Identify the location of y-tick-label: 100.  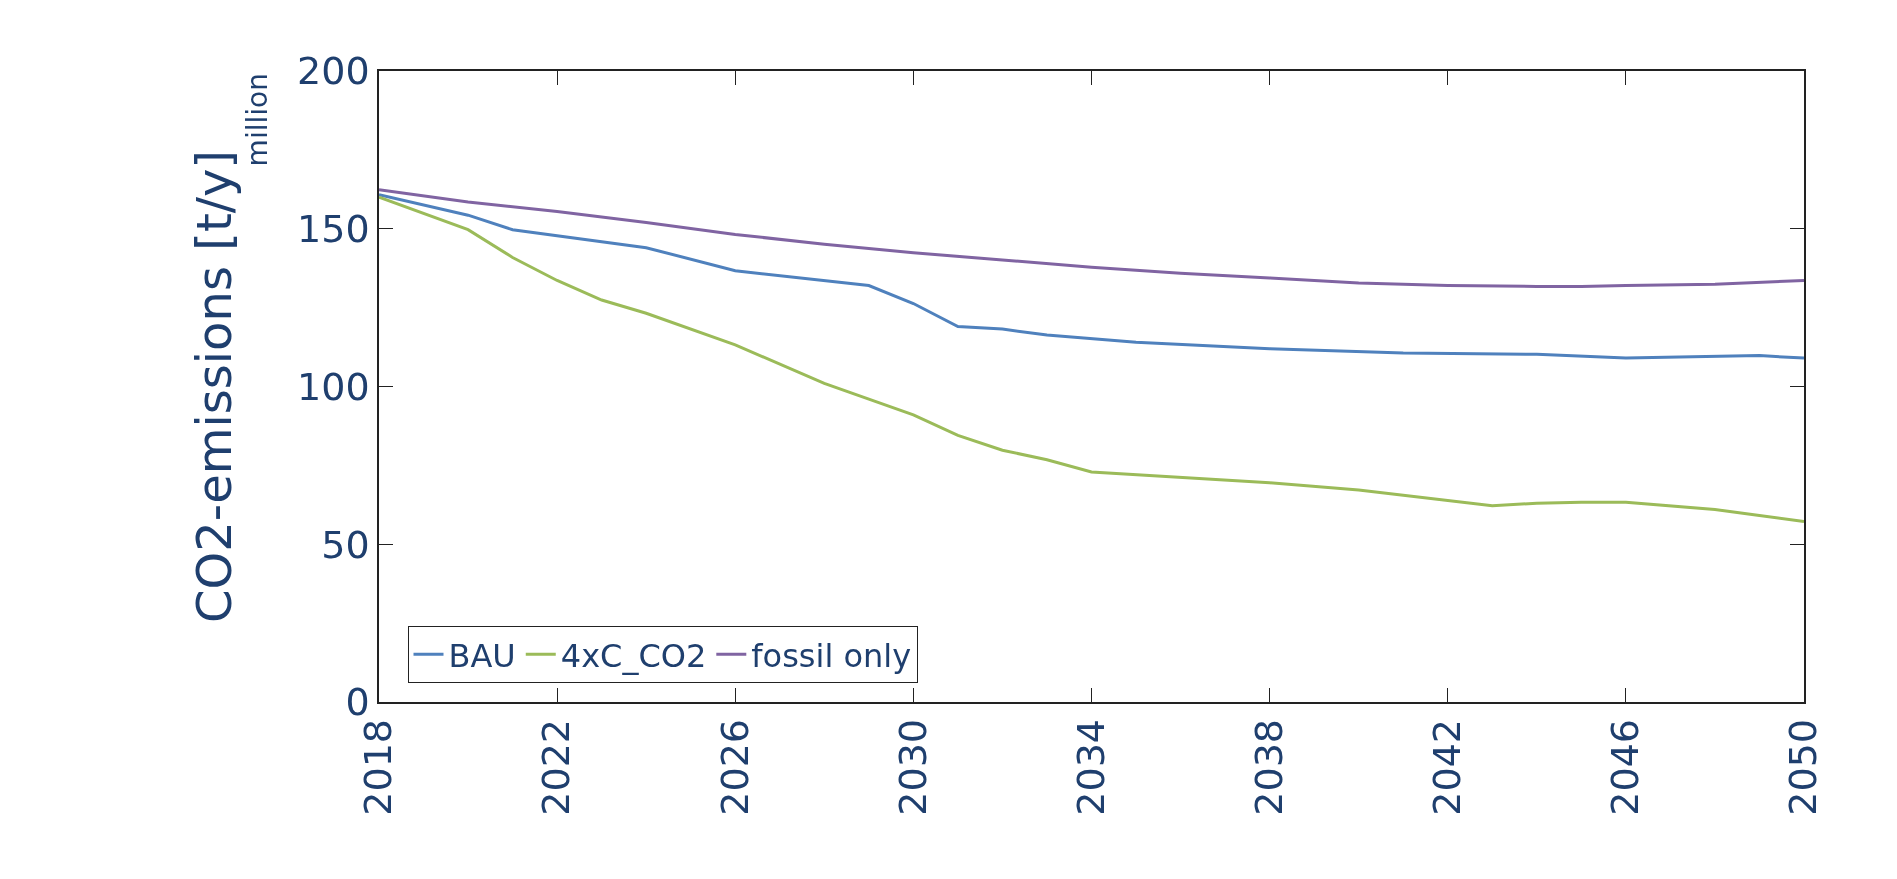
(333, 386).